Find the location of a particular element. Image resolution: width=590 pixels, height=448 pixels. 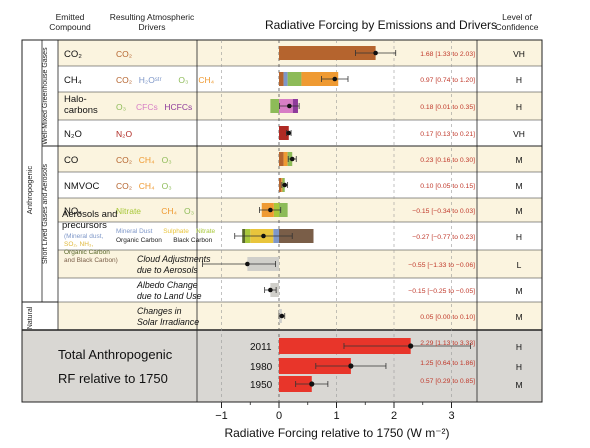

rf-value-label: 2.29 [1.13 to 3.33] is located at coordinates (447, 343).